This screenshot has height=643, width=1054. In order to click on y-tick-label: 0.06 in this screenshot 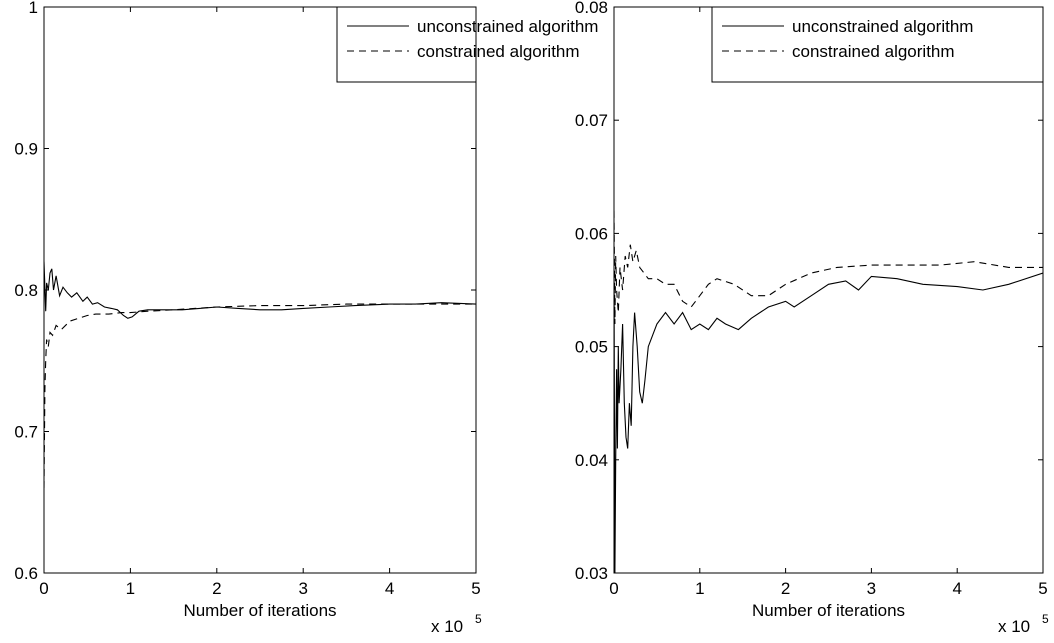, I will do `click(591, 233)`.